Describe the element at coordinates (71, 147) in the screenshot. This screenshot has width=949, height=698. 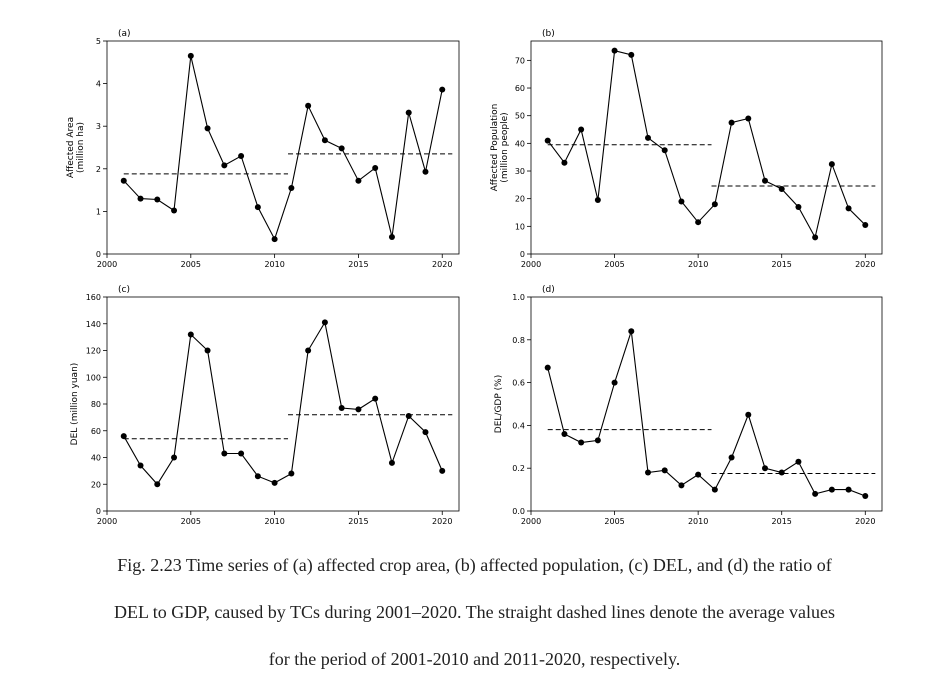
I see `y-axis-label-line: Affected Area` at that location.